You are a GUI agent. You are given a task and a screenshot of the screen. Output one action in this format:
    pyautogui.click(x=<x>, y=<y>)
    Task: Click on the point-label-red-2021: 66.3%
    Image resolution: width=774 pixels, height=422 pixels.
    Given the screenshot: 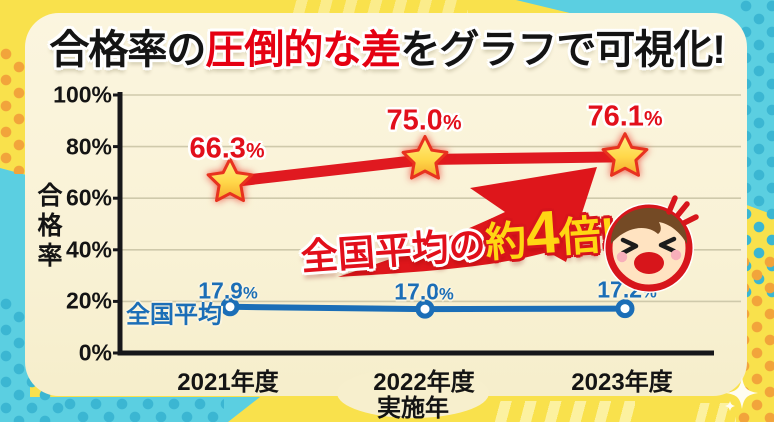 What is the action you would take?
    pyautogui.click(x=227, y=148)
    